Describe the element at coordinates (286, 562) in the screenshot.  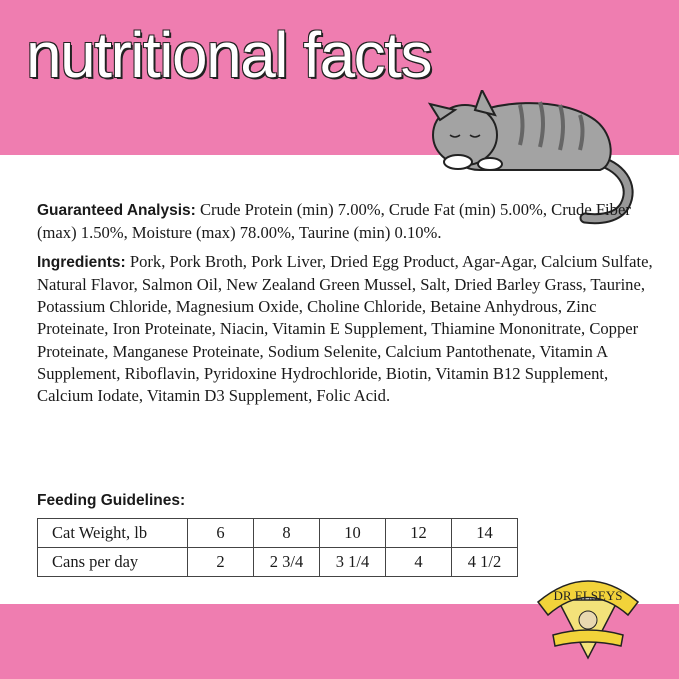
I see `table-cell: 2 3/4` at that location.